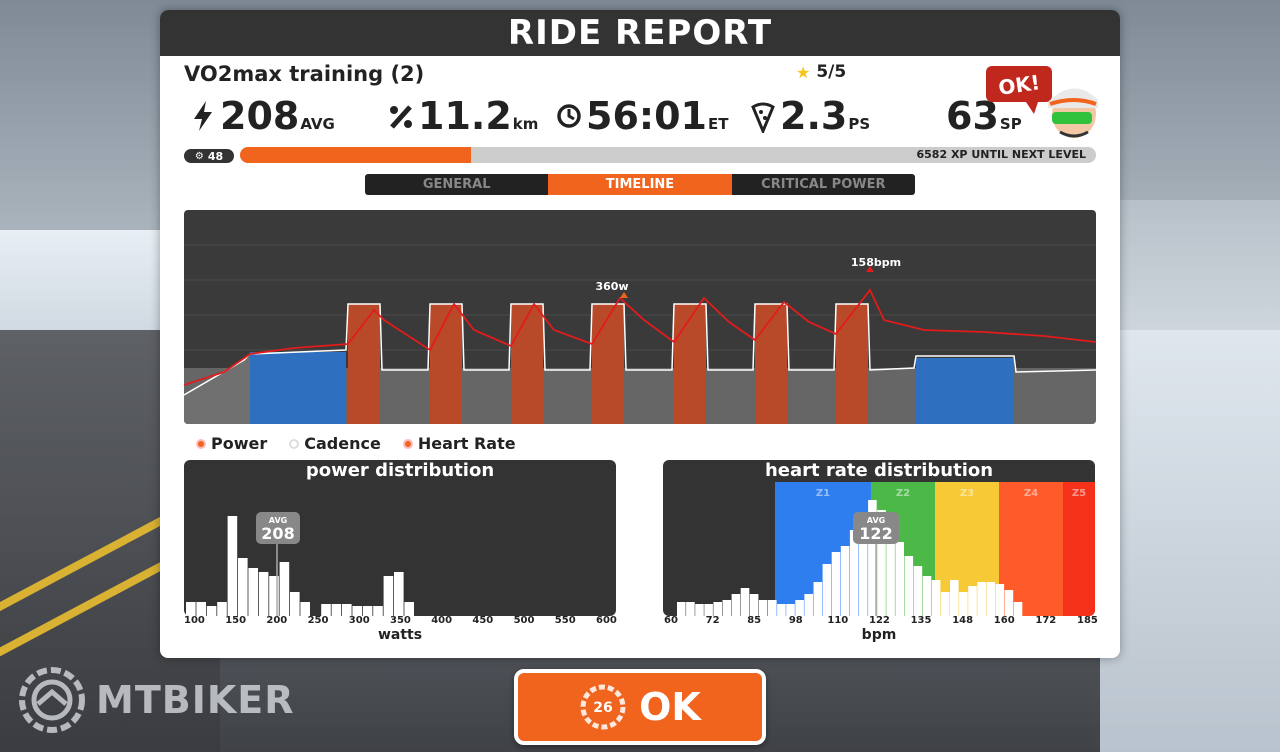 This screenshot has width=1280, height=752. I want to click on hr-zone-label: Z2, so click(903, 493).